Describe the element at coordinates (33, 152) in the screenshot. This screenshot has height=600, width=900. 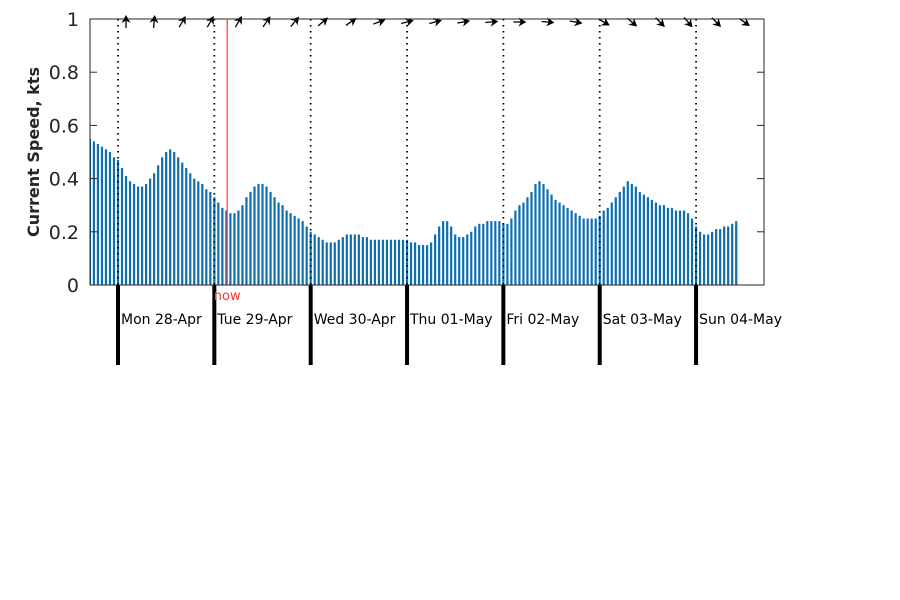
I see `y-axis-label: Current Speed, kts` at that location.